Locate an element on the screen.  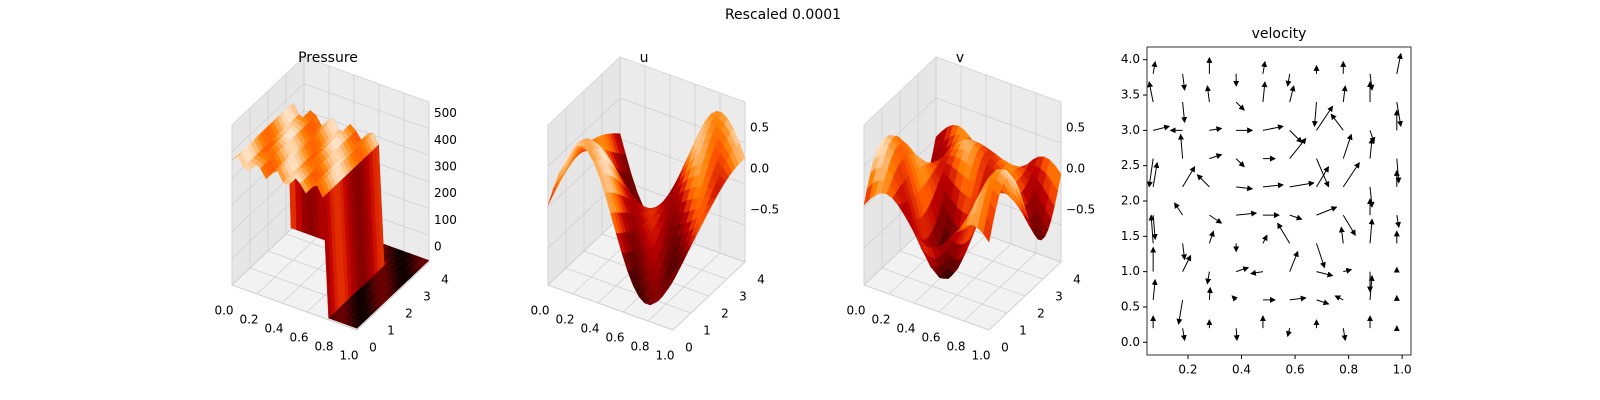
y-tick-label: 0.5 is located at coordinates (1130, 306).